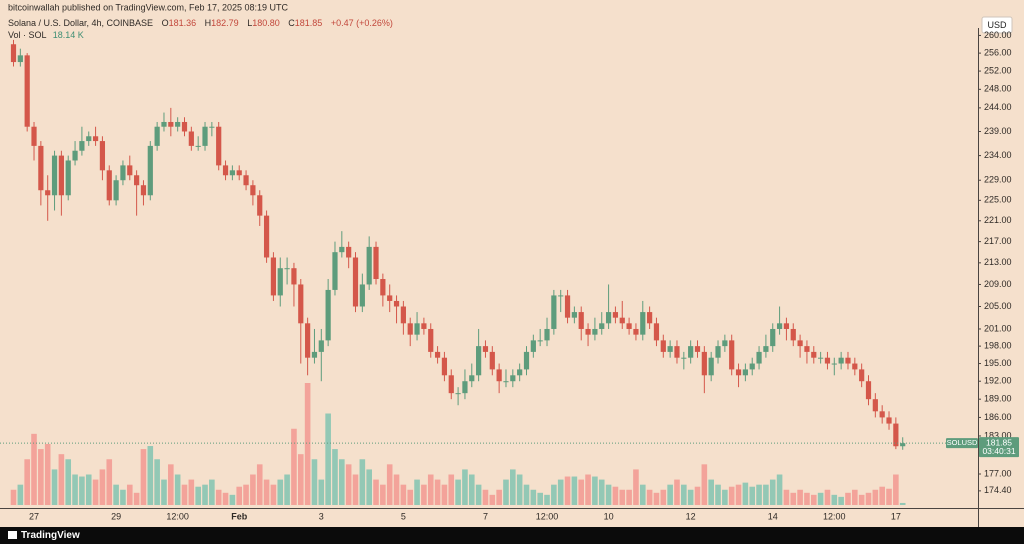 Image resolution: width=1024 pixels, height=544 pixels. What do you see at coordinates (183, 23) in the screenshot?
I see `open-value: 181.36` at bounding box center [183, 23].